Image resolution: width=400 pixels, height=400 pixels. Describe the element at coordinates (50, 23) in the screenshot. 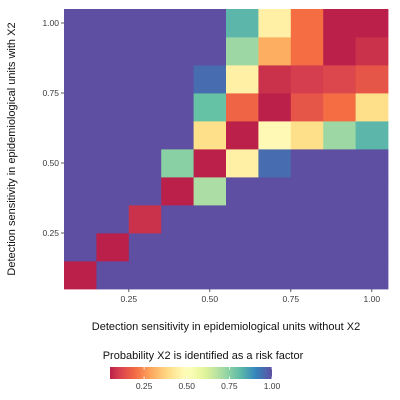

I see `y-tick-label: 1.00` at that location.